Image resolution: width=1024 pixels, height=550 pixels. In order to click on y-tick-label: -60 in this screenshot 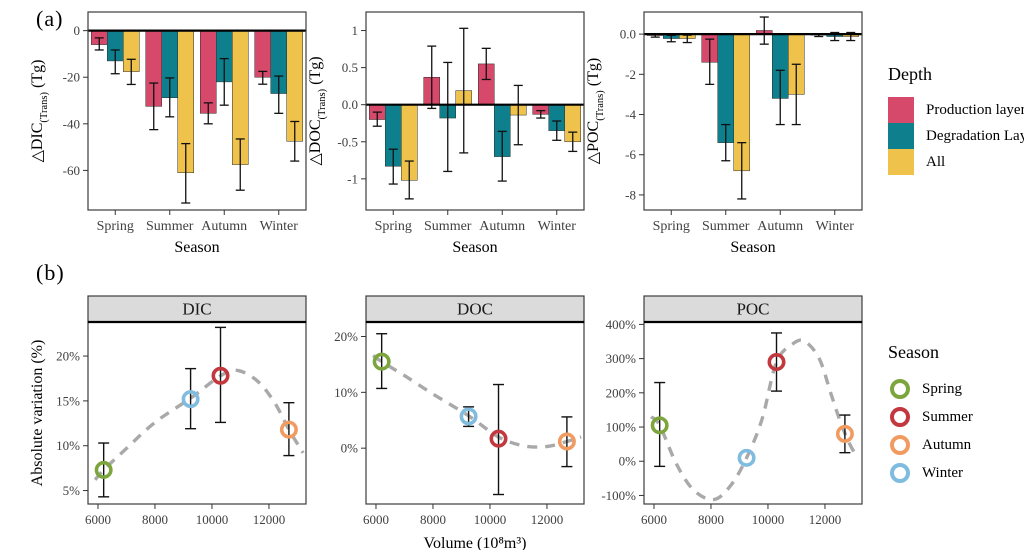, I will do `click(71, 170)`.